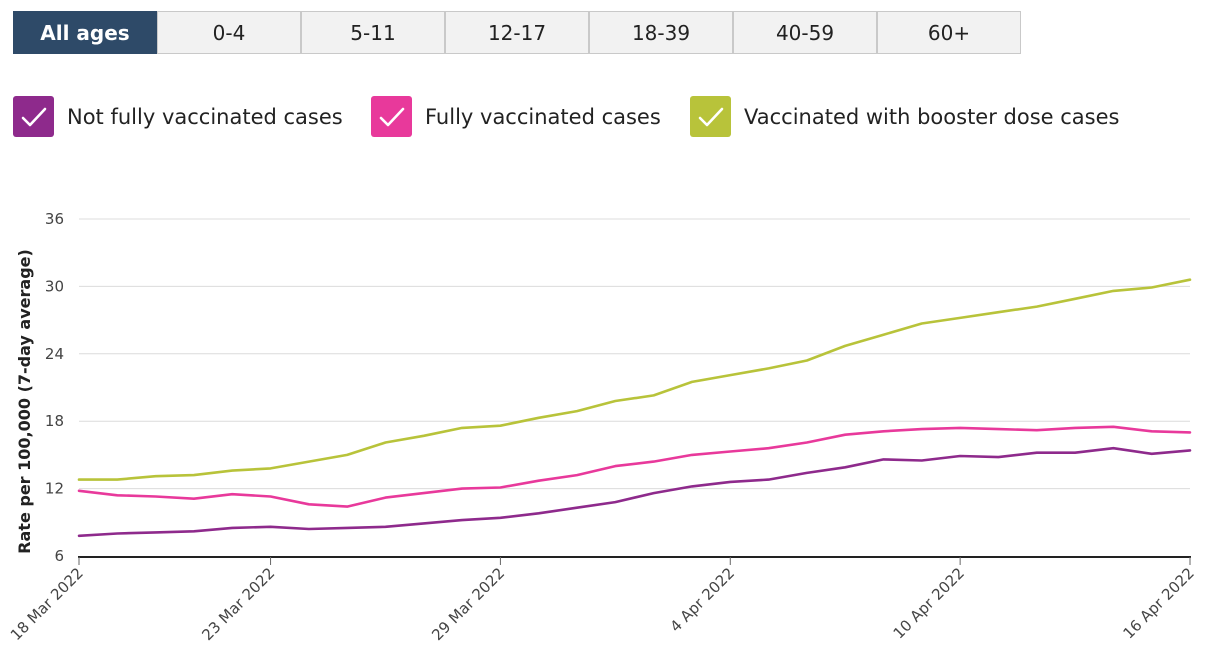  Describe the element at coordinates (54, 354) in the screenshot. I see `y-tick-label: 24` at that location.